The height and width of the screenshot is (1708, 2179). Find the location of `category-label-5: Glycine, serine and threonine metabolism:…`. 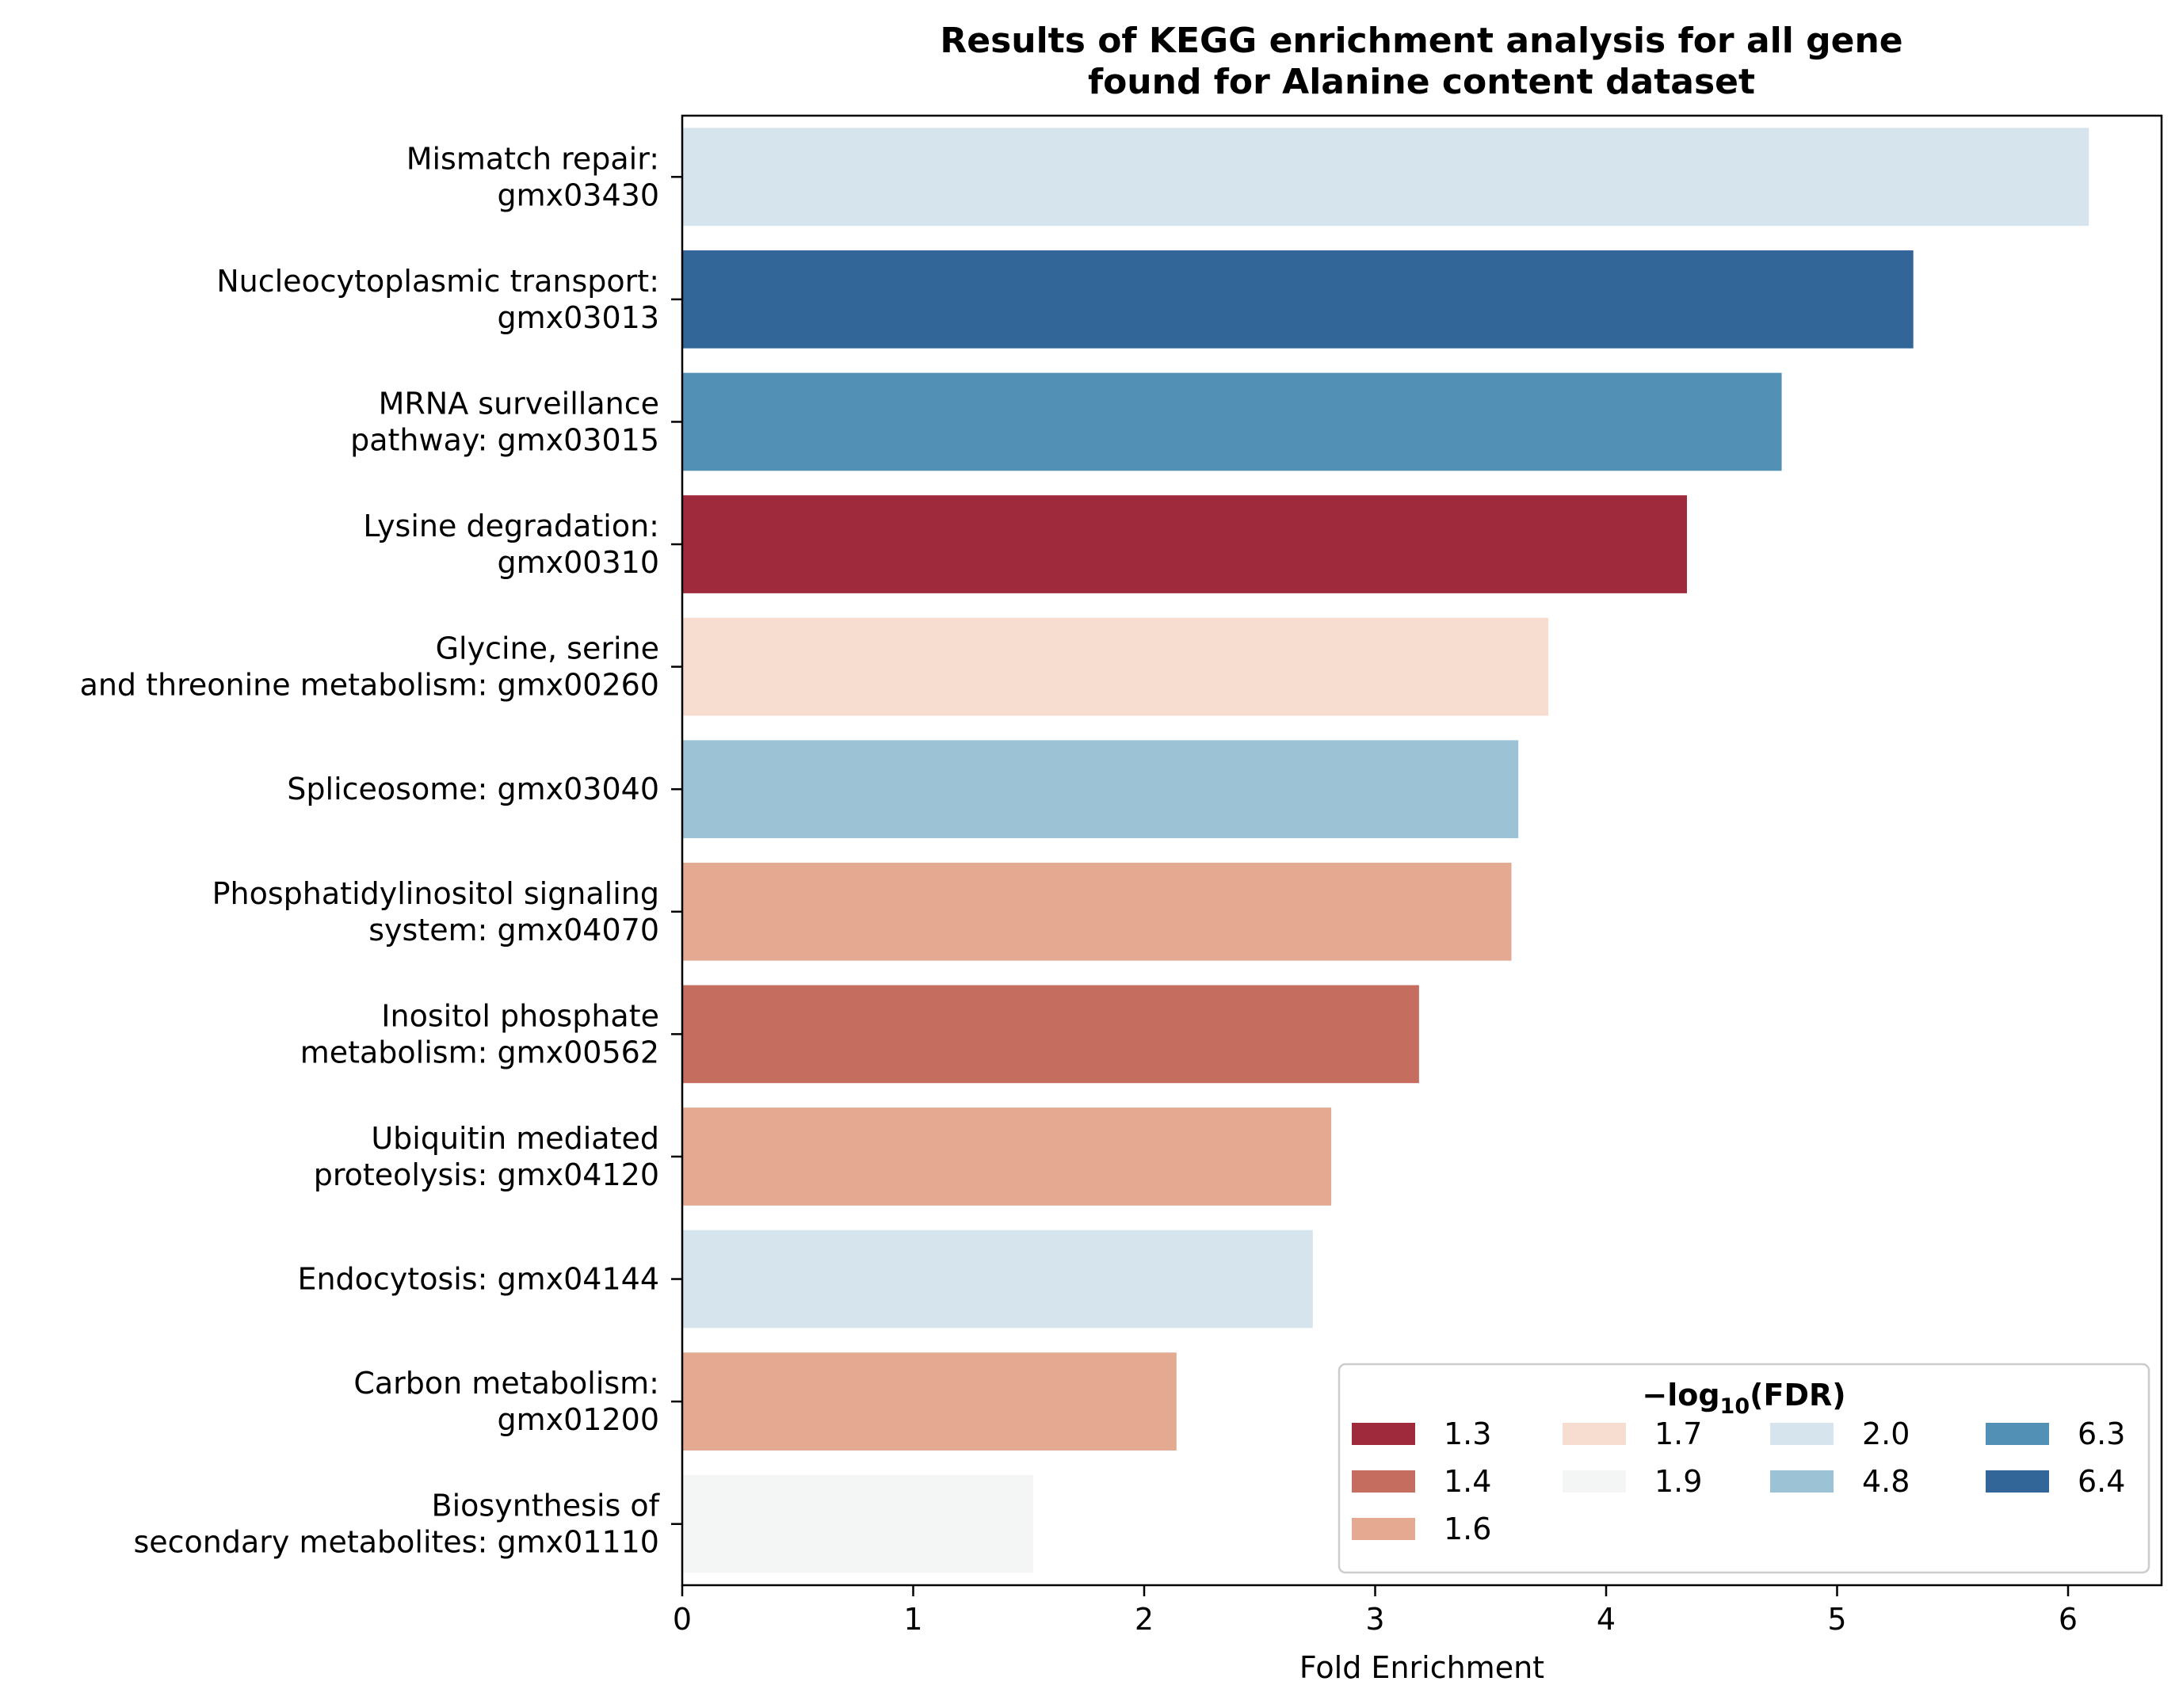

category-label-5: Glycine, serine and threonine metabolism:… is located at coordinates (370, 667).